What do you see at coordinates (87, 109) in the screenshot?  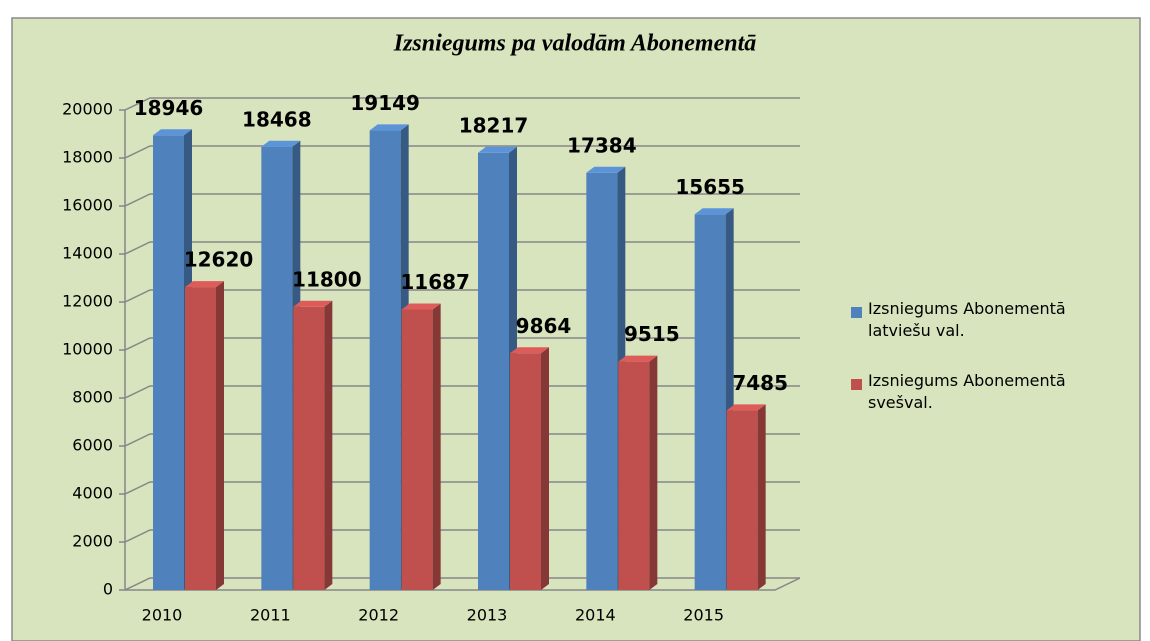 I see `y-tick-label: 20000` at bounding box center [87, 109].